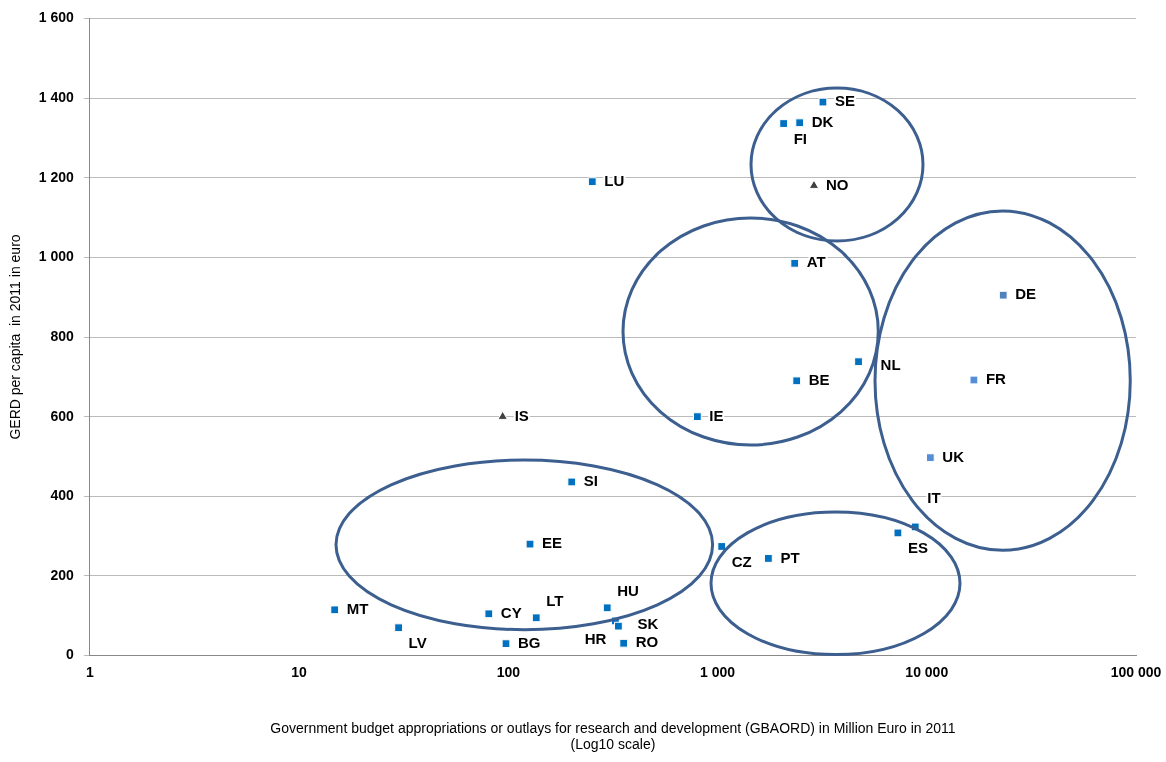 The image size is (1166, 762). Describe the element at coordinates (614, 180) in the screenshot. I see `annotation: LU` at that location.